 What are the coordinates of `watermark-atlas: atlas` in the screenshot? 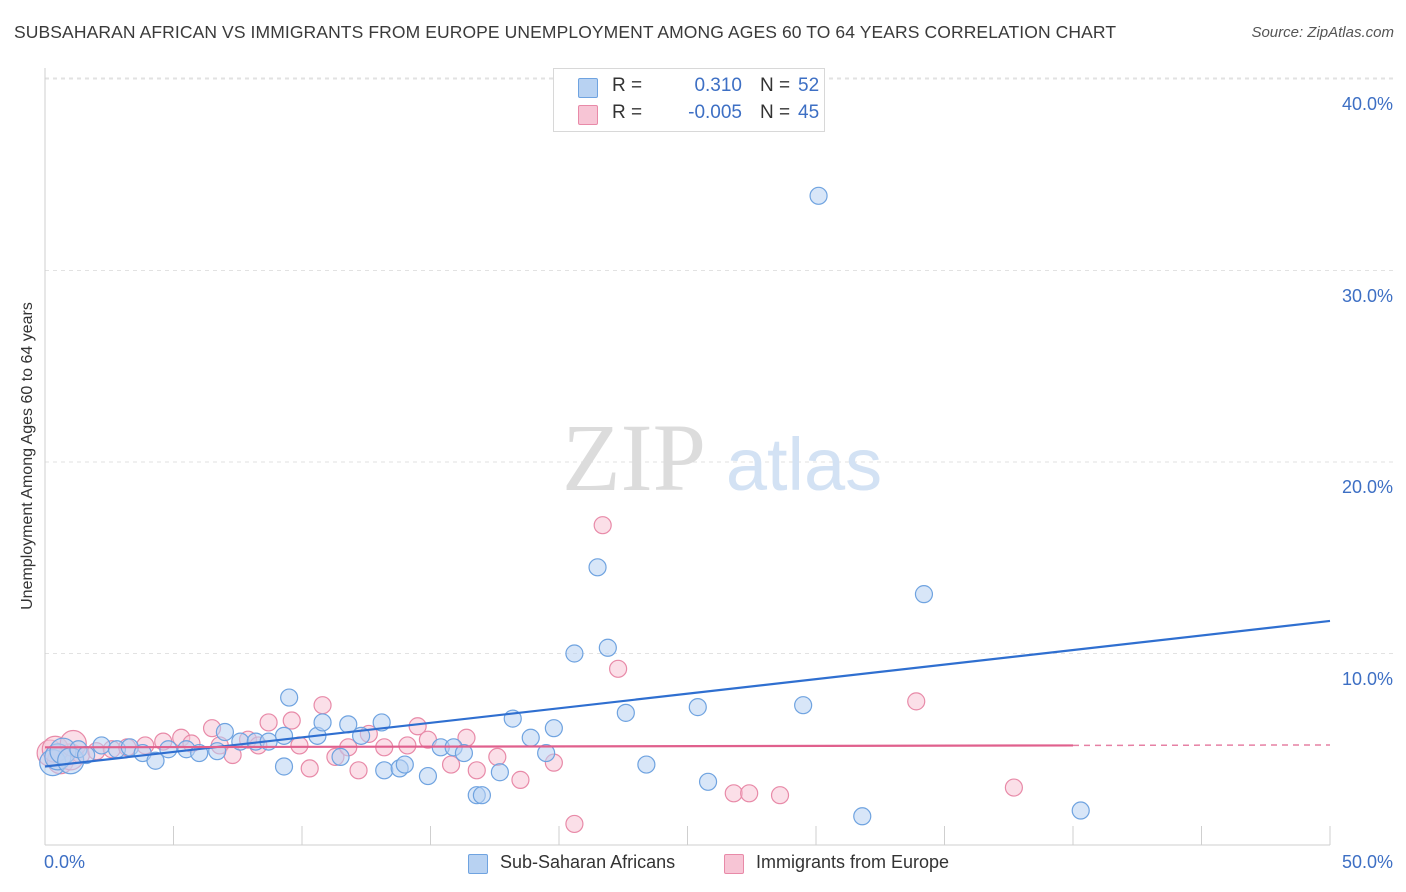 It's located at (804, 464).